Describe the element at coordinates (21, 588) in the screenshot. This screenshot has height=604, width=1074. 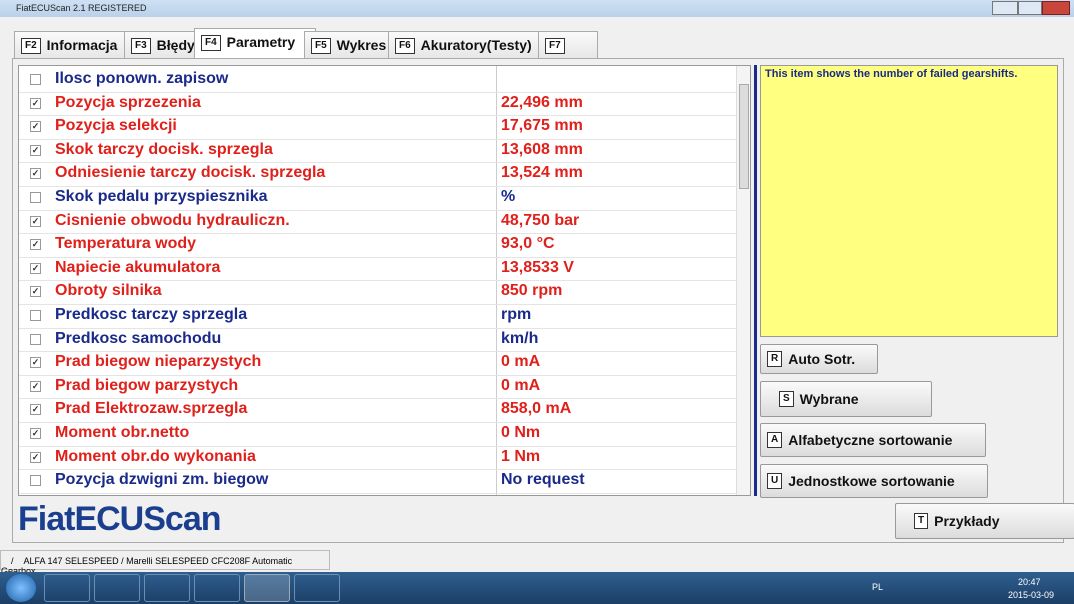
I see `start-button` at that location.